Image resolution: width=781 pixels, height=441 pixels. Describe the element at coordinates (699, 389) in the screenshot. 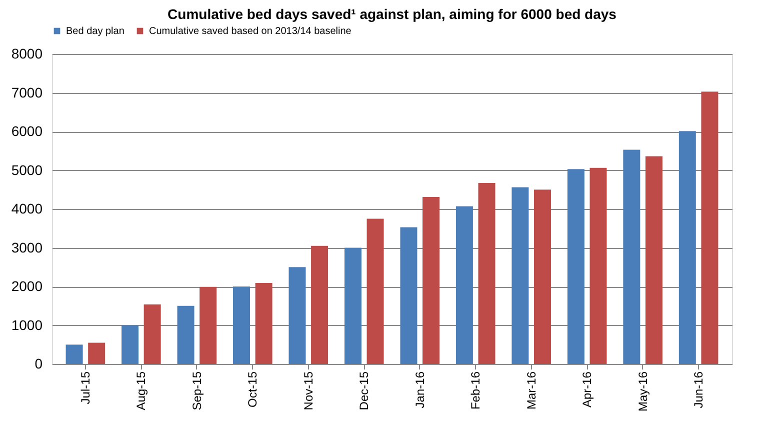

I see `x-tick-label: Jun-16` at that location.